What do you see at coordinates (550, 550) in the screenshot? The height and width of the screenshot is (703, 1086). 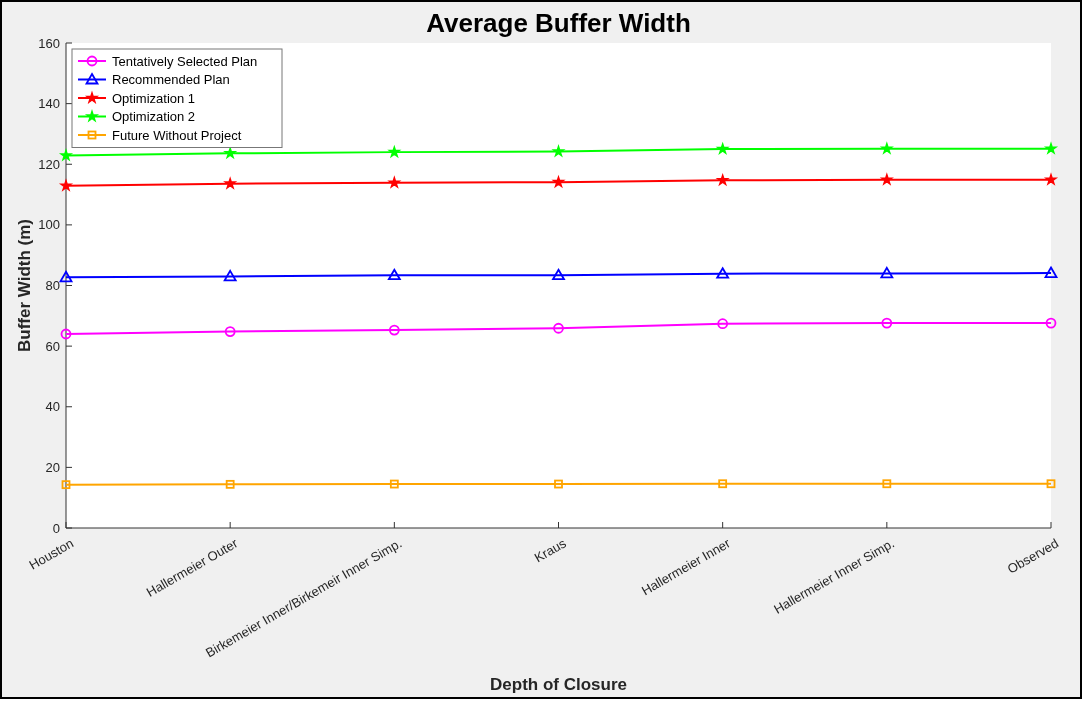 I see `x-tick-label: Kraus` at bounding box center [550, 550].